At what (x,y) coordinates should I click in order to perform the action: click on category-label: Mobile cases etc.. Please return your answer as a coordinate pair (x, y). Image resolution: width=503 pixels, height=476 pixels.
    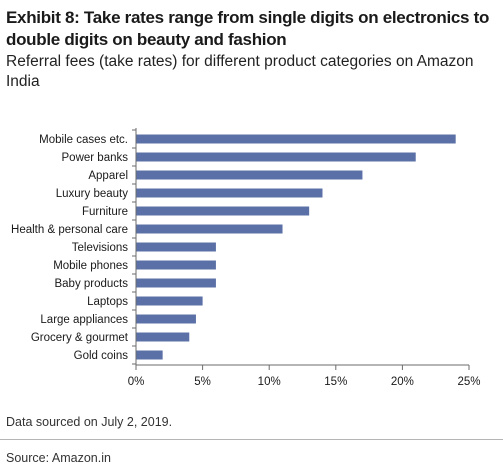
    Looking at the image, I should click on (83, 140).